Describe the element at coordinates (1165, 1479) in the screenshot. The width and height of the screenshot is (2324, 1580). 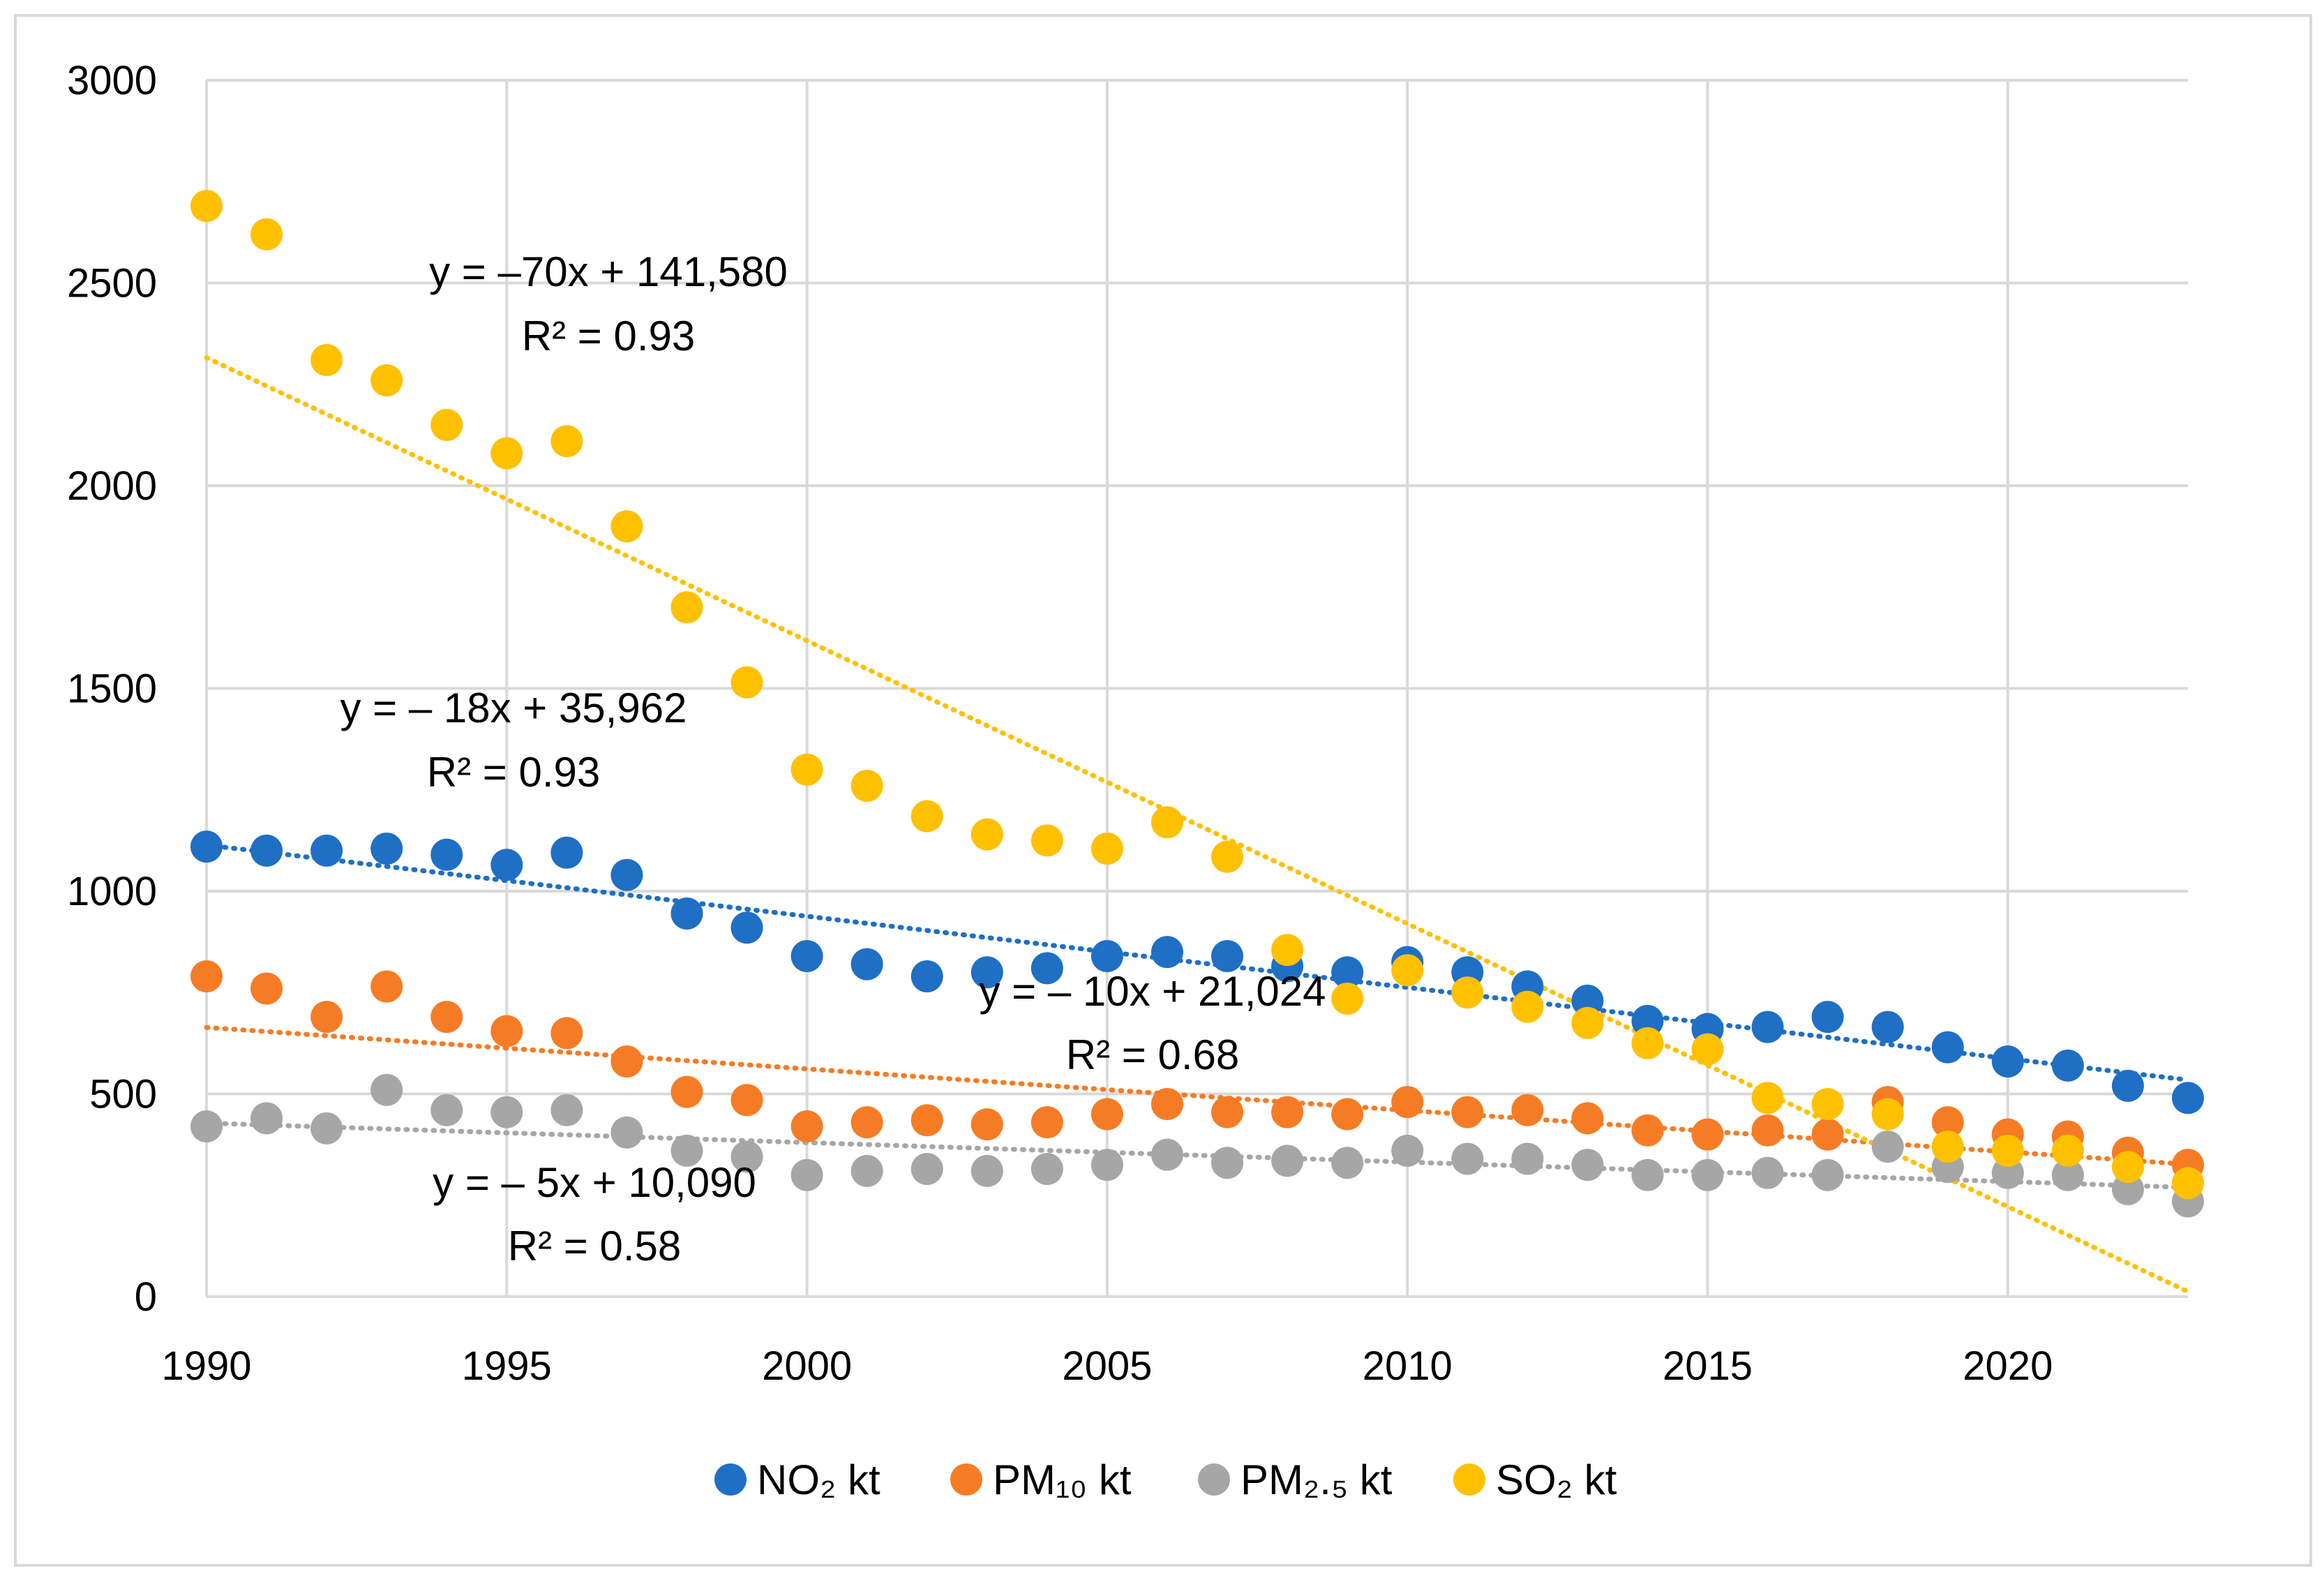
I see `legend: NO₂ kt PM₁₀ kt PM₂.₅ kt SO₂ kt` at that location.